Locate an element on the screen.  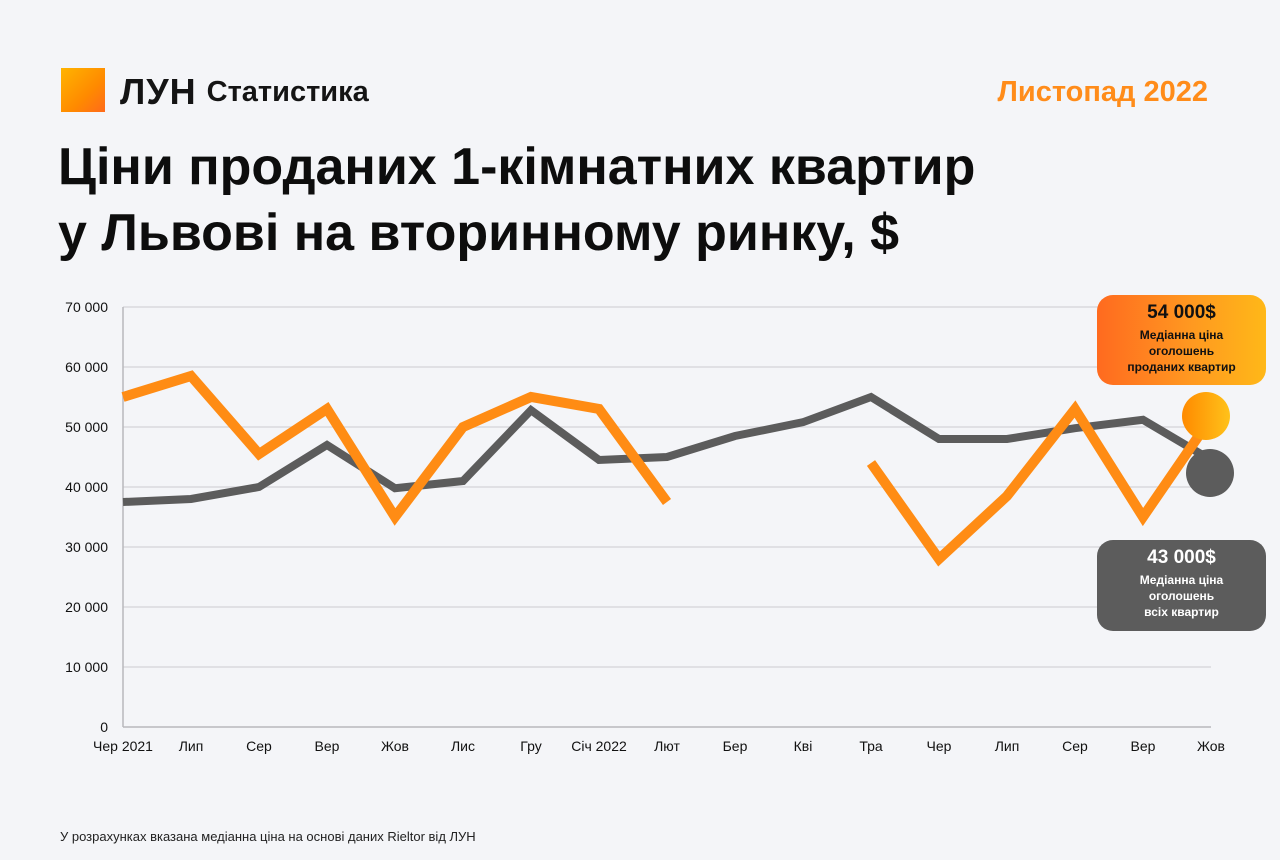
chart-title-line2: у Львові на вторинному ринку, $ is located at coordinates (479, 233).